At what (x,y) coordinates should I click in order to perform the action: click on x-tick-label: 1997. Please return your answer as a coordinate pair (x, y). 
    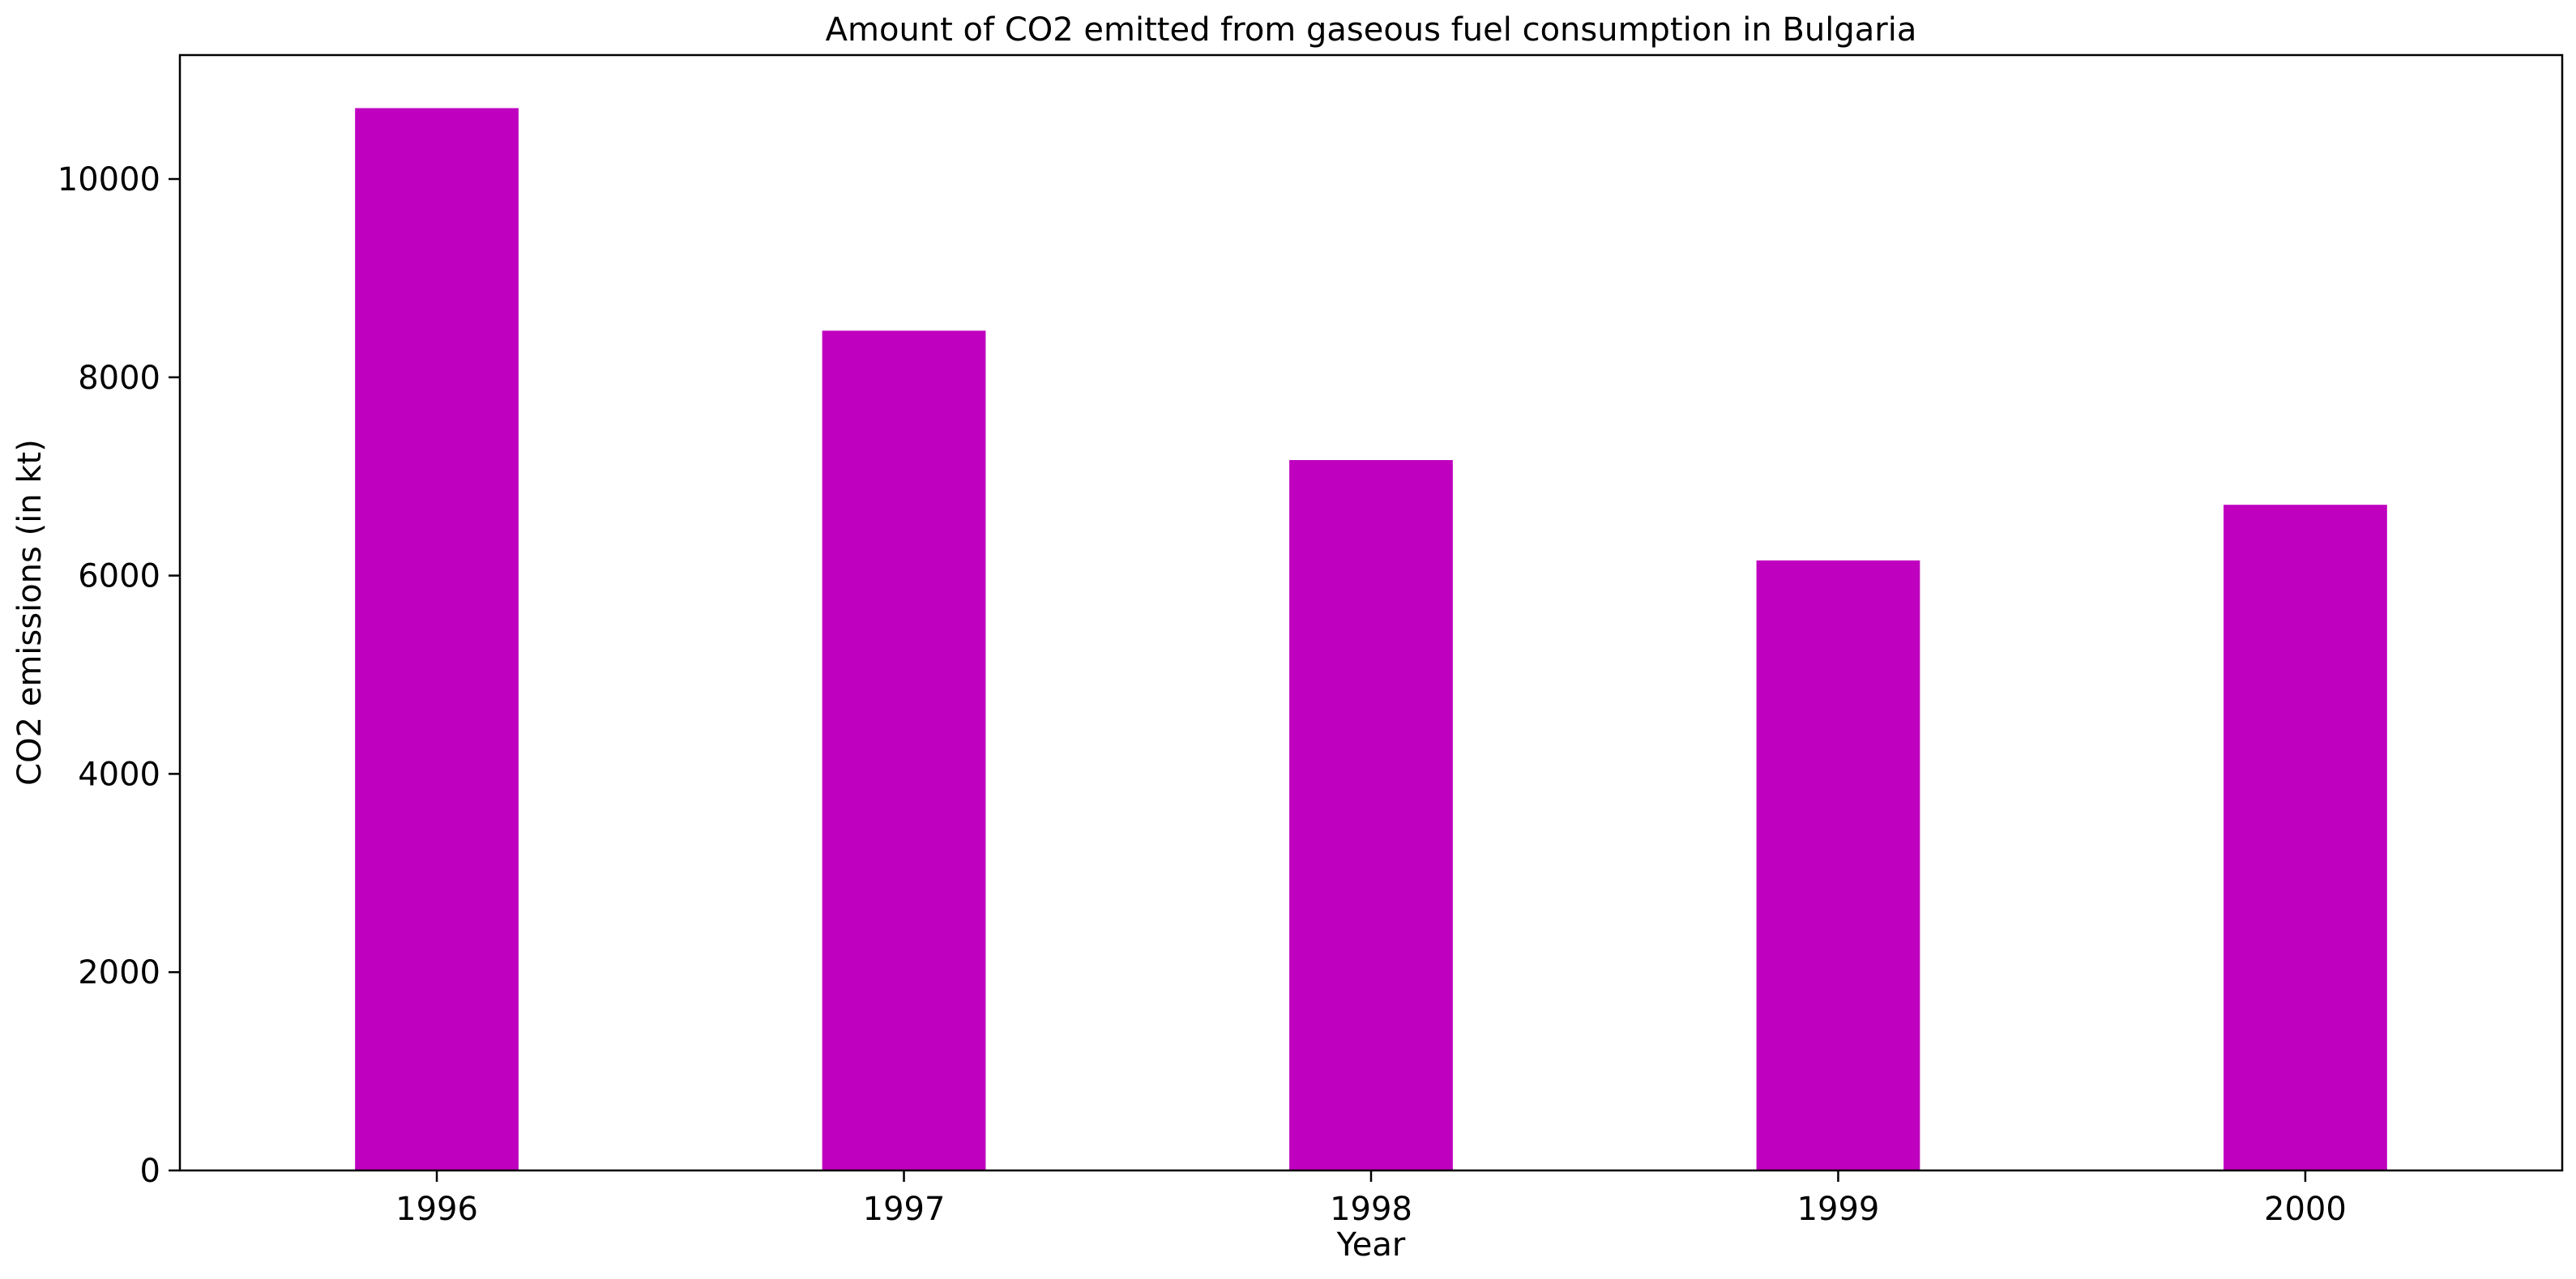
    Looking at the image, I should click on (904, 1209).